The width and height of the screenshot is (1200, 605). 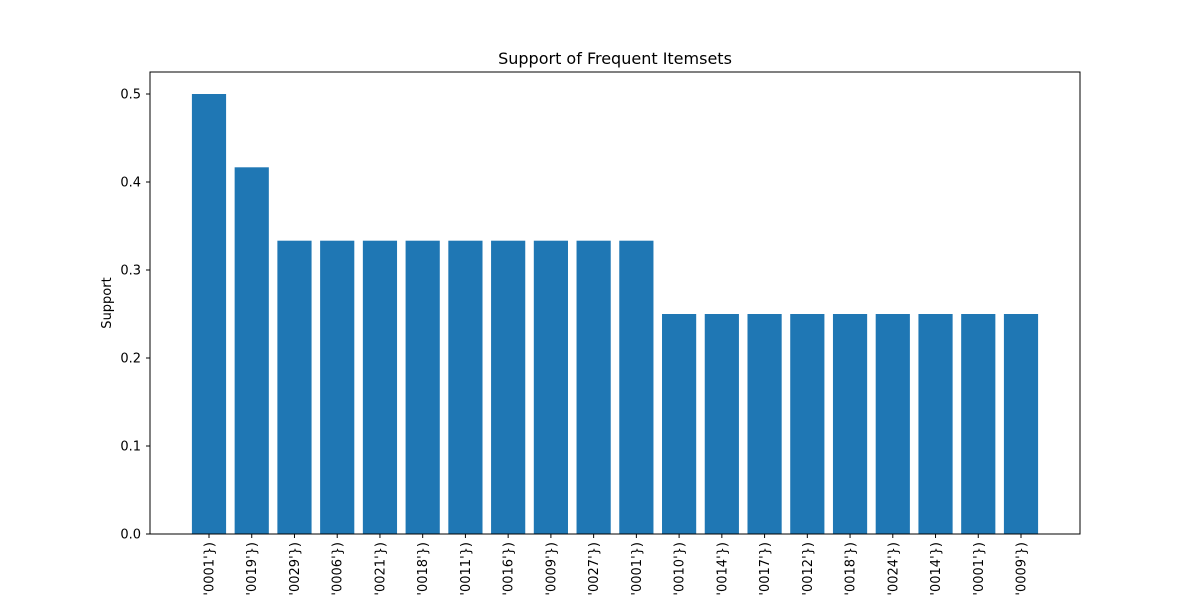 What do you see at coordinates (380, 569) in the screenshot?
I see `x-tick-label: '0021'})` at bounding box center [380, 569].